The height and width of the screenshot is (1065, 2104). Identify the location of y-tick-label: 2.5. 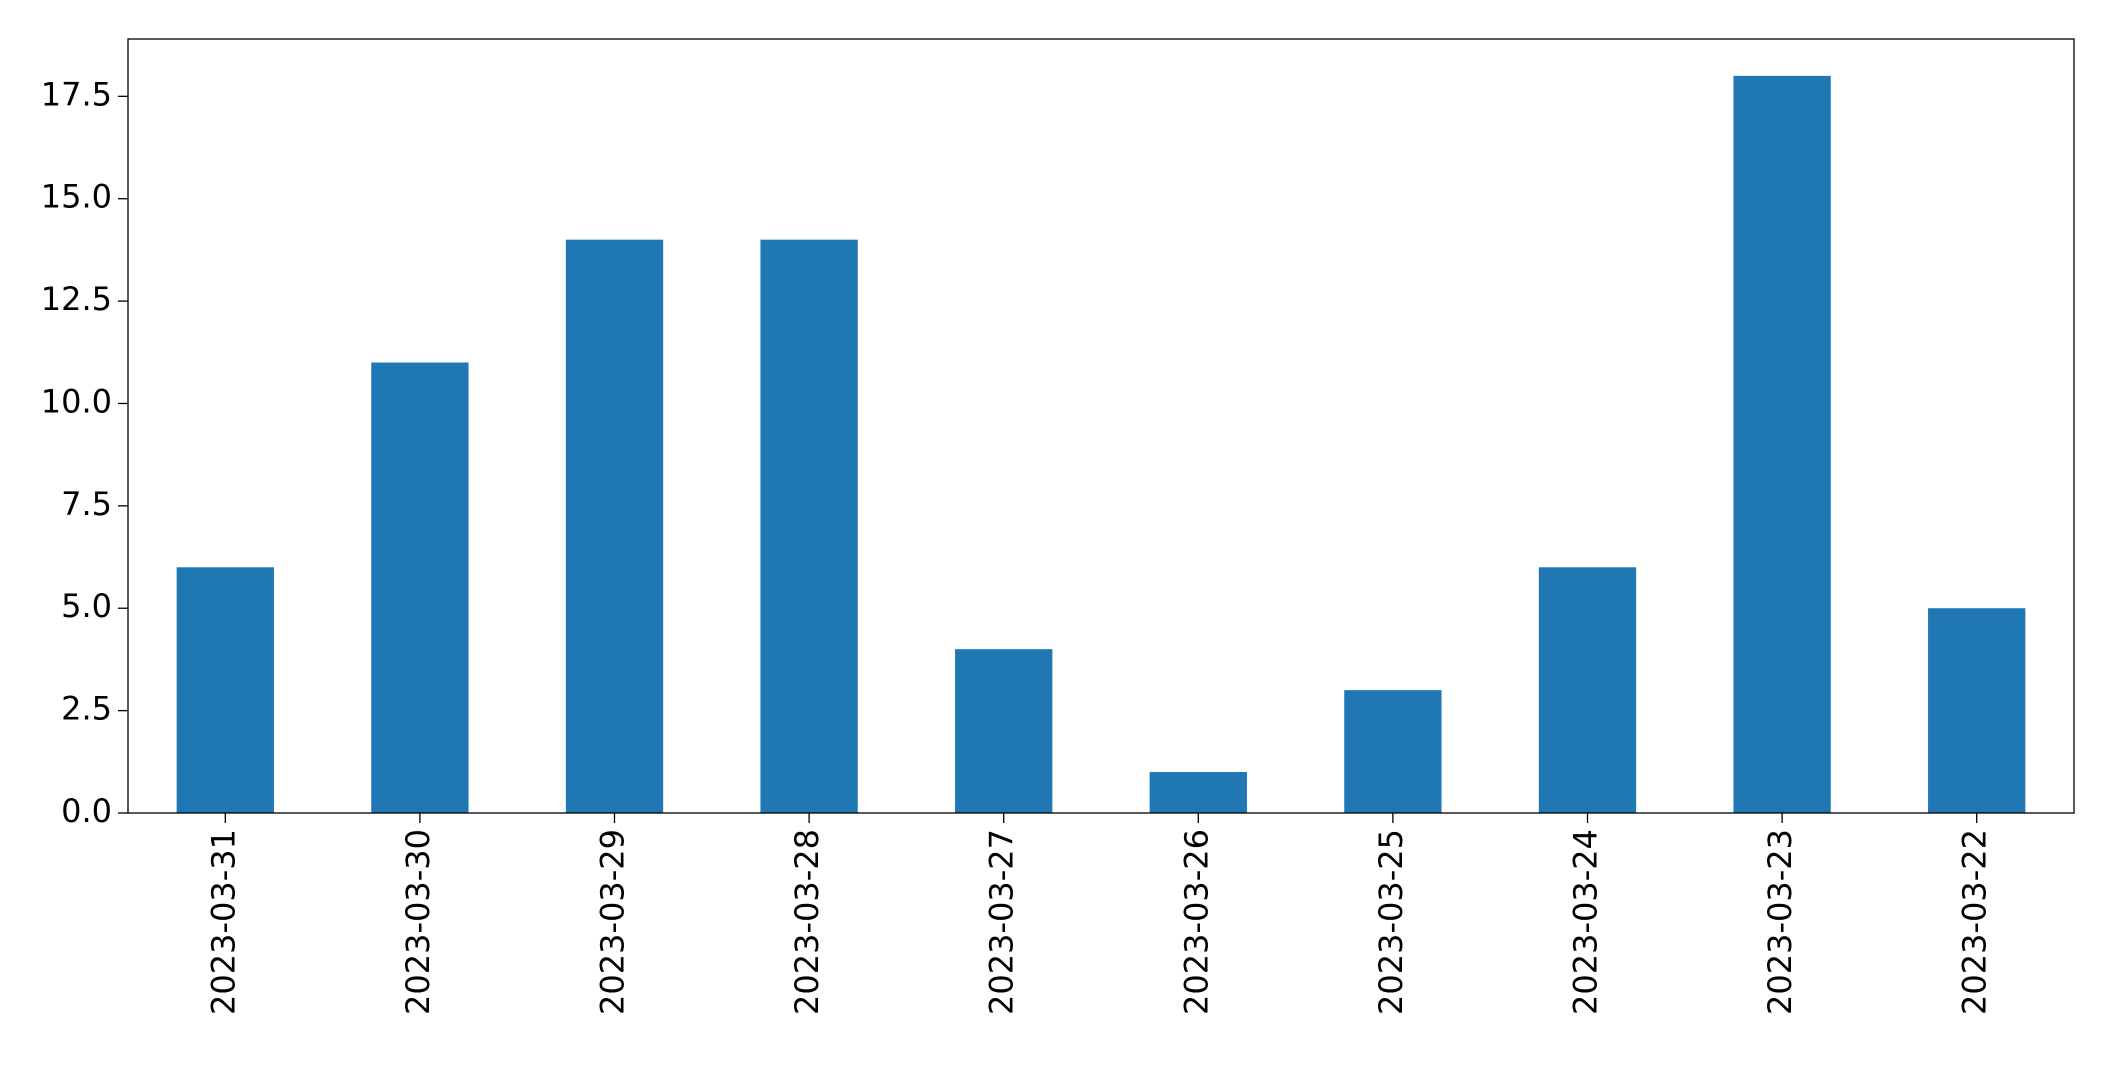
(86, 709).